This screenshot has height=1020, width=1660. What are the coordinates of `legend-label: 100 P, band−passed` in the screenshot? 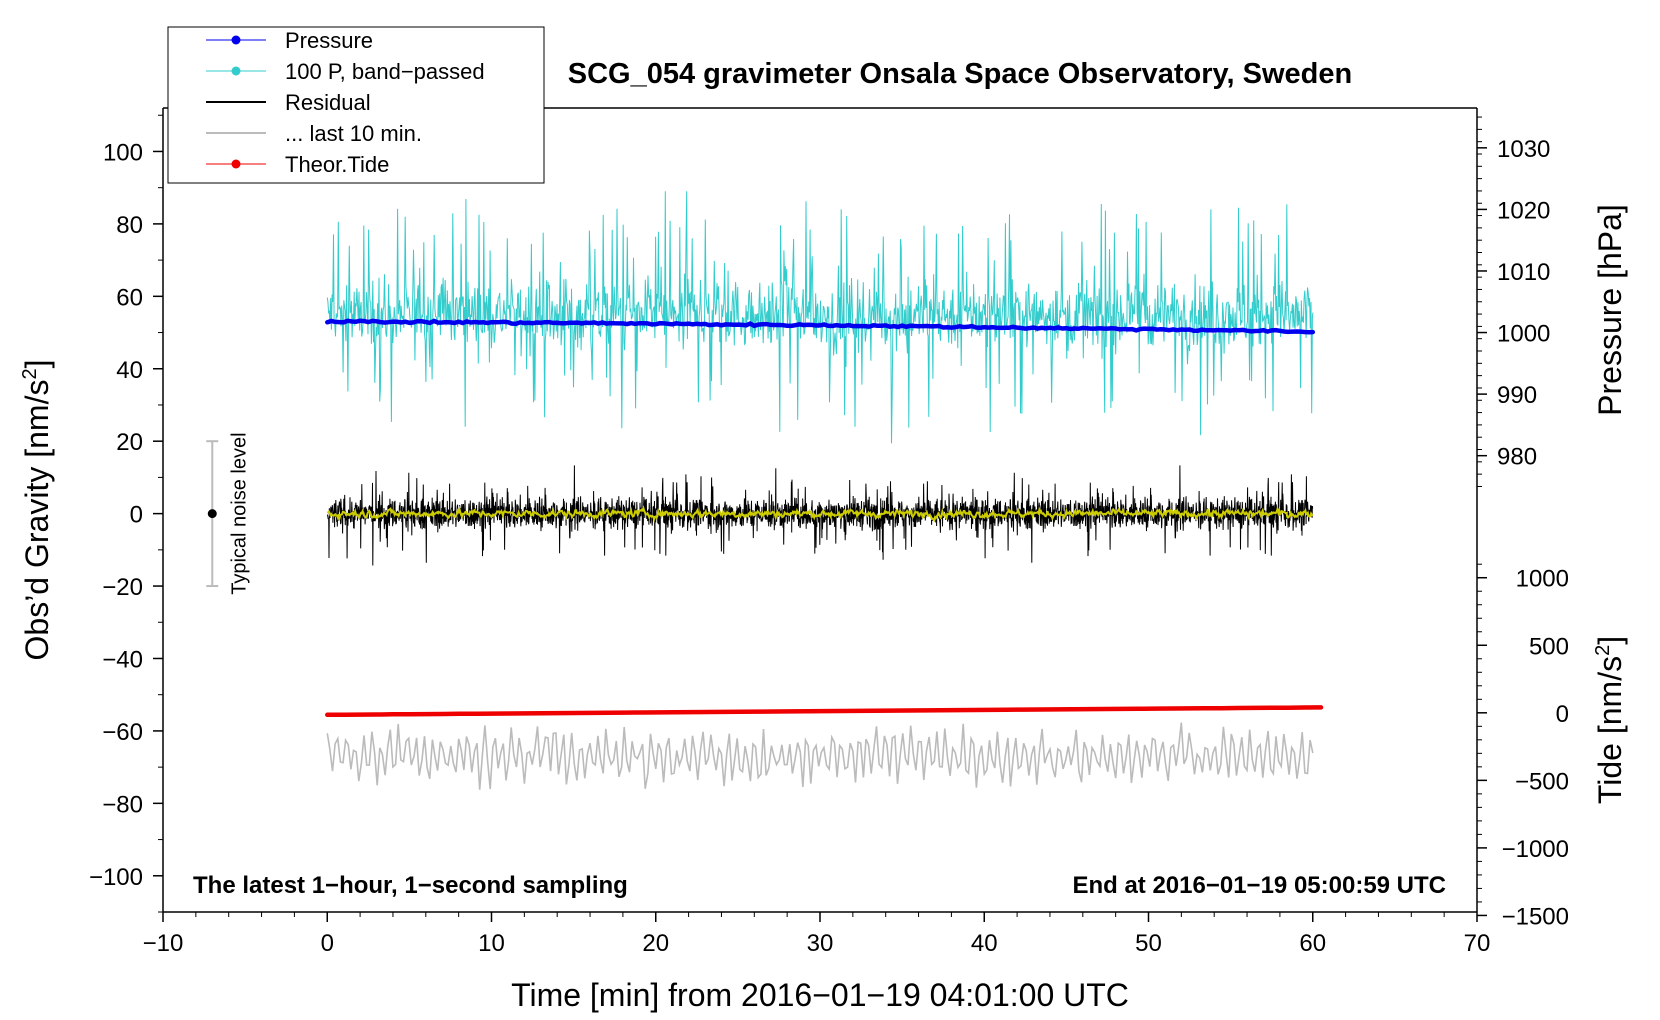 It's located at (385, 71).